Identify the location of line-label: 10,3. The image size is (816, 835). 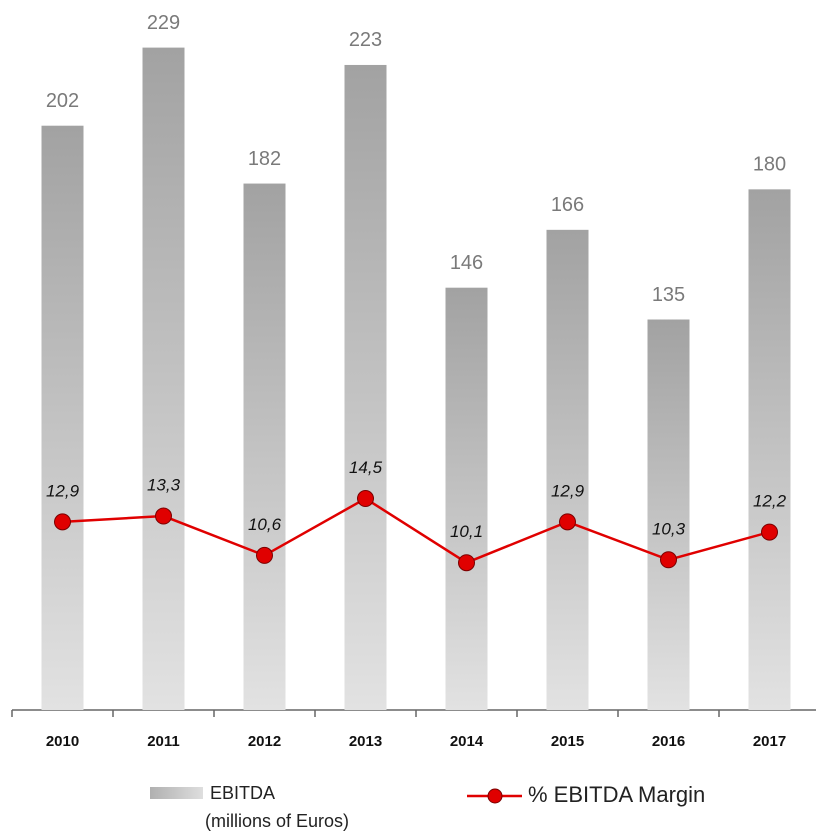
(669, 528).